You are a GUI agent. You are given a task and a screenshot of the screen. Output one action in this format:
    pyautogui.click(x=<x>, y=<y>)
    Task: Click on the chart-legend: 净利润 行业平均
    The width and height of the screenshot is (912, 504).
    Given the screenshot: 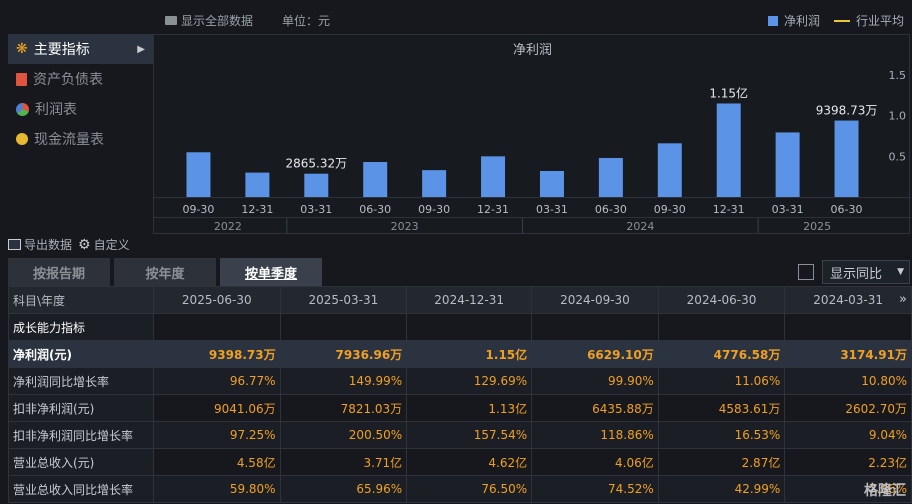 What is the action you would take?
    pyautogui.click(x=835, y=20)
    